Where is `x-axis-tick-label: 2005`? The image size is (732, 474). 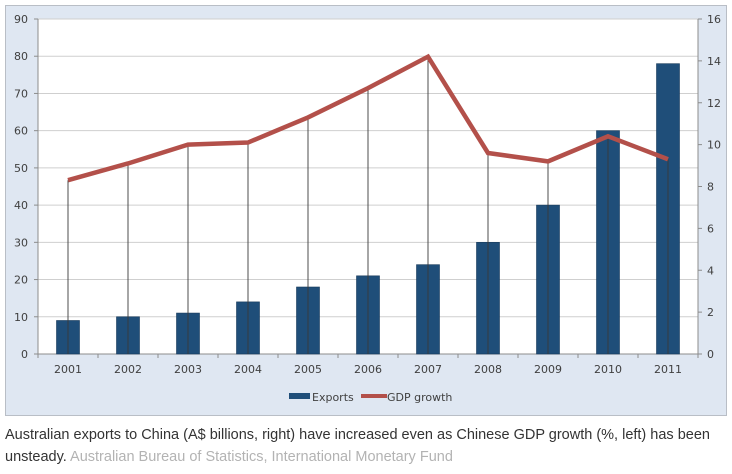
x-axis-tick-label: 2005 is located at coordinates (308, 369).